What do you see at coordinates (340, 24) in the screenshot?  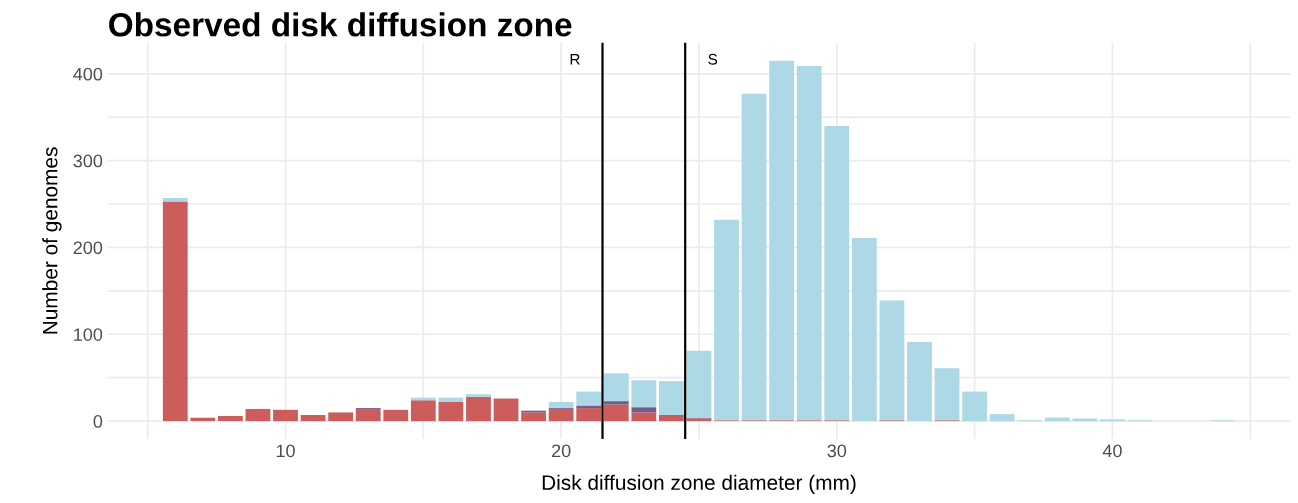 I see `chart-title: Observed disk diffusion zone` at bounding box center [340, 24].